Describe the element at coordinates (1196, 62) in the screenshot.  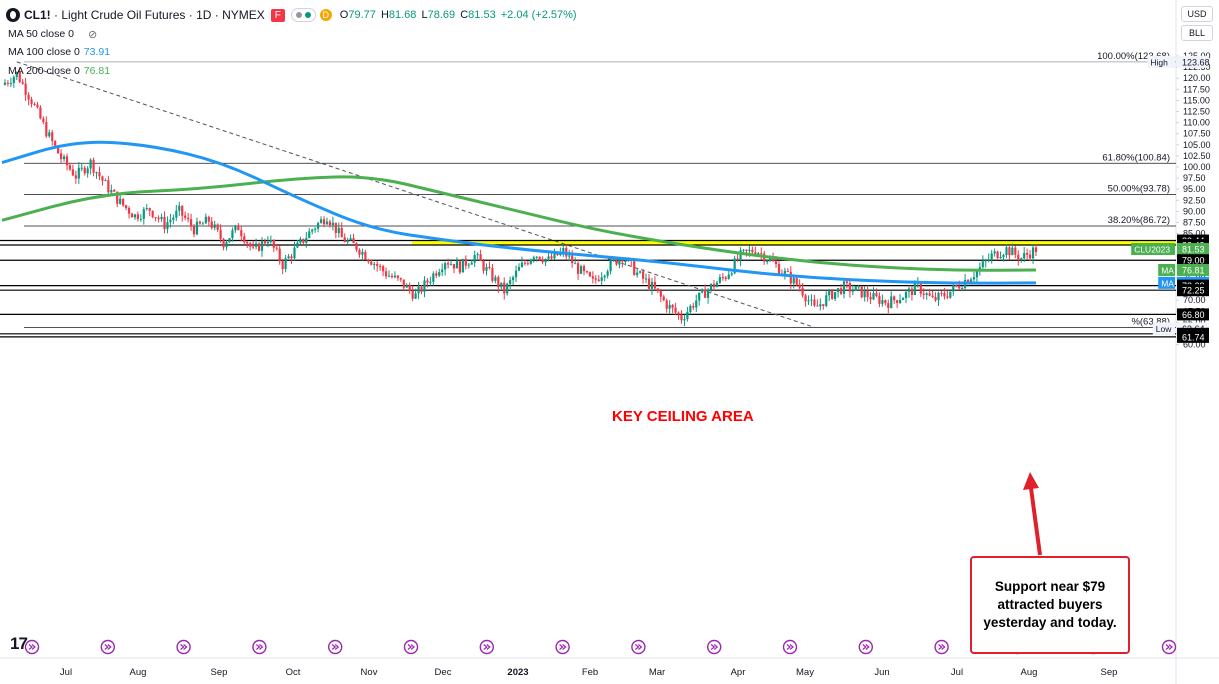
I see `price-tag-label: 123.68` at that location.